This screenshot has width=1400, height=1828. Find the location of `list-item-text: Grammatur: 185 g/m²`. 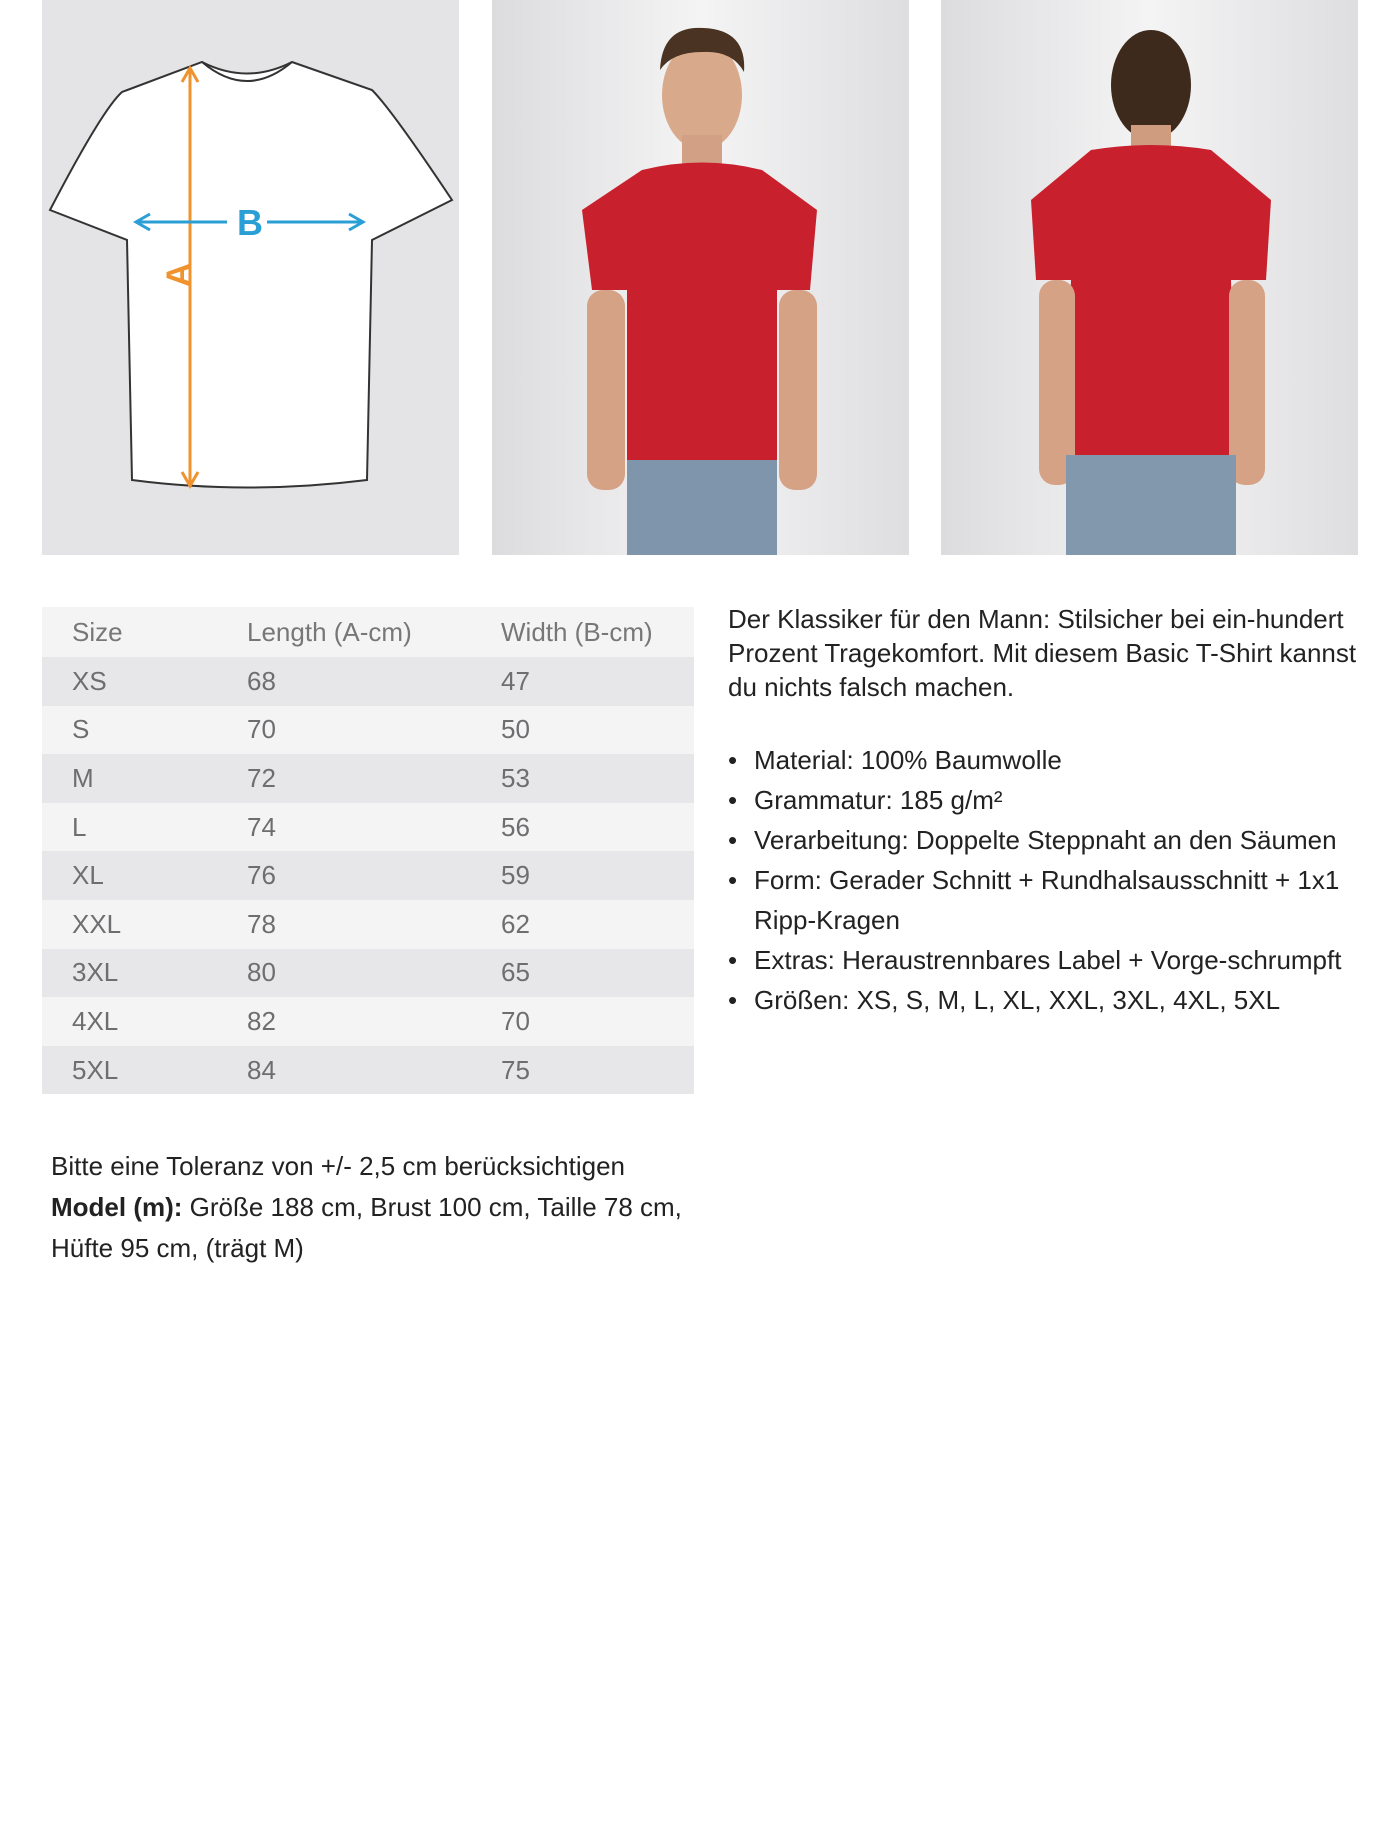

list-item-text: Grammatur: 185 g/m² is located at coordinates (878, 800).